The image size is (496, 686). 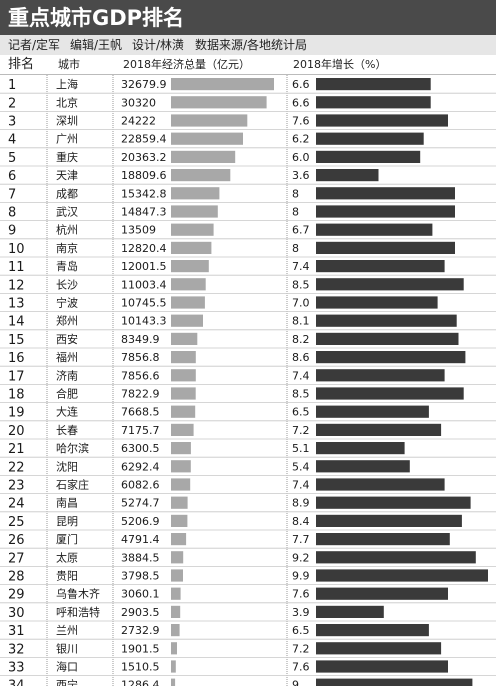 What do you see at coordinates (140, 648) in the screenshot?
I see `gdp-value-label: 1901.5` at bounding box center [140, 648].